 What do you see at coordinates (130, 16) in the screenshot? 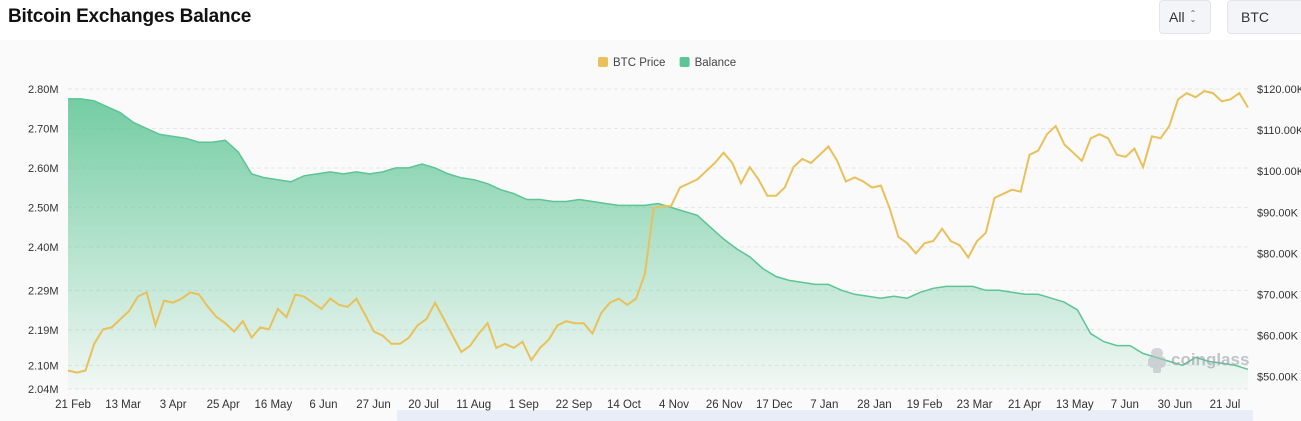
I see `page-title: Bitcoin Exchanges Balance` at bounding box center [130, 16].